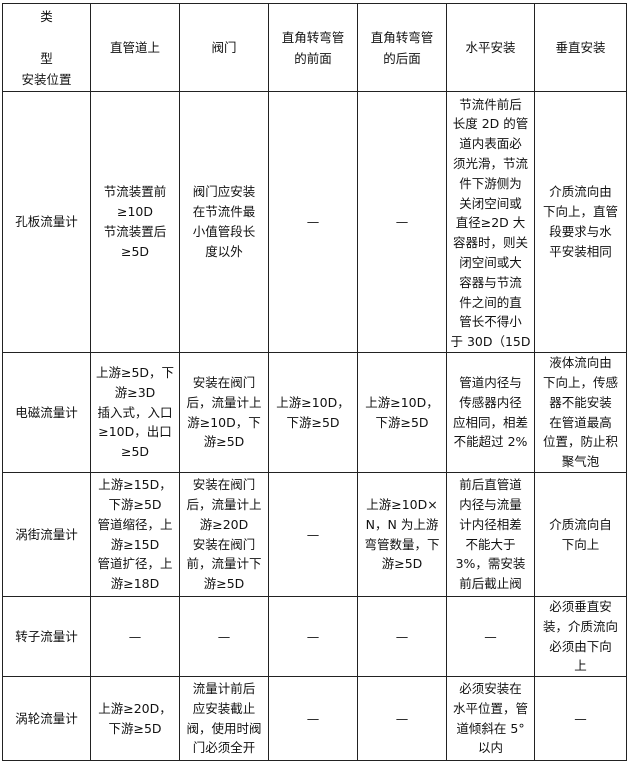 This screenshot has height=764, width=628. I want to click on table-cell: 介质流向由 下向上，直管 段要求与水 平安装相同, so click(580, 222).